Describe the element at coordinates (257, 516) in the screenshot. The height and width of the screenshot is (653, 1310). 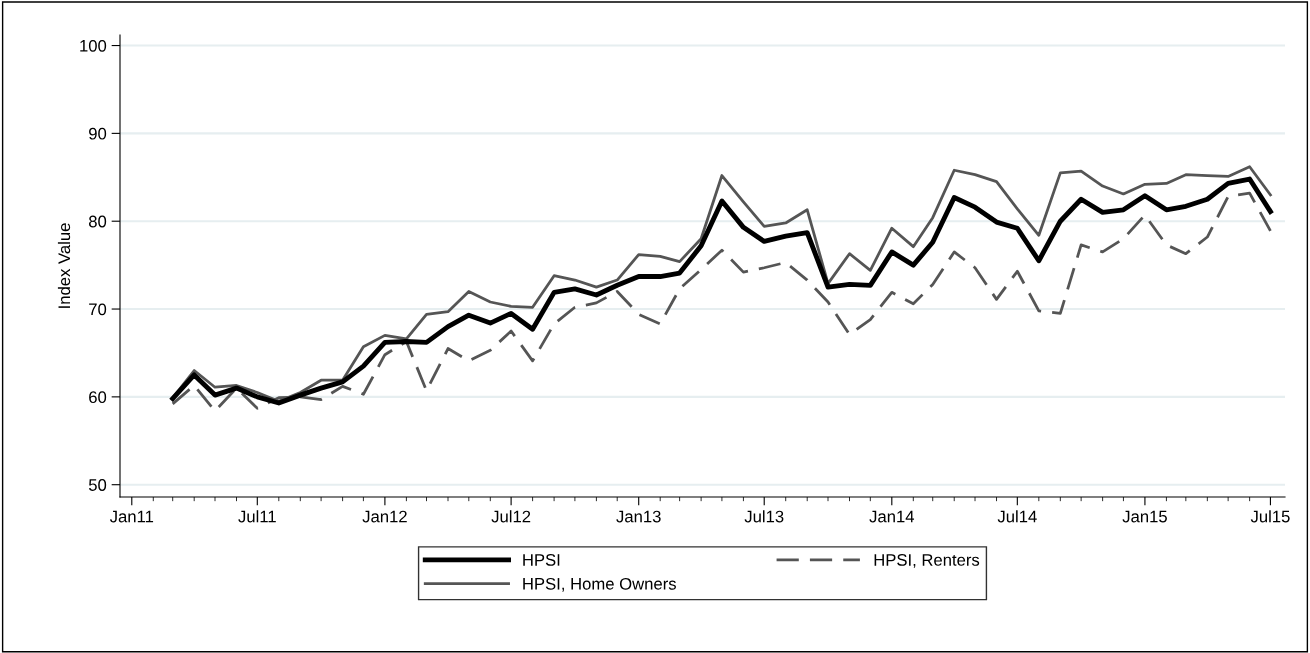
I see `x-tick-label: Jul11` at that location.